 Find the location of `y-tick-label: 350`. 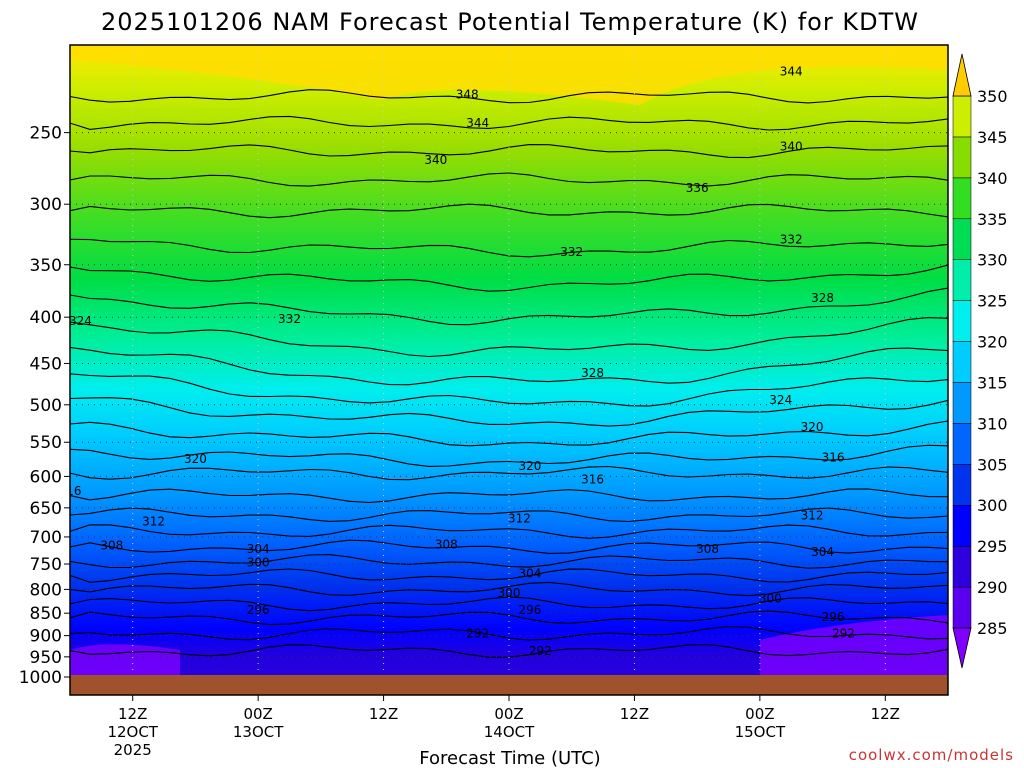

y-tick-label: 350 is located at coordinates (46, 266).